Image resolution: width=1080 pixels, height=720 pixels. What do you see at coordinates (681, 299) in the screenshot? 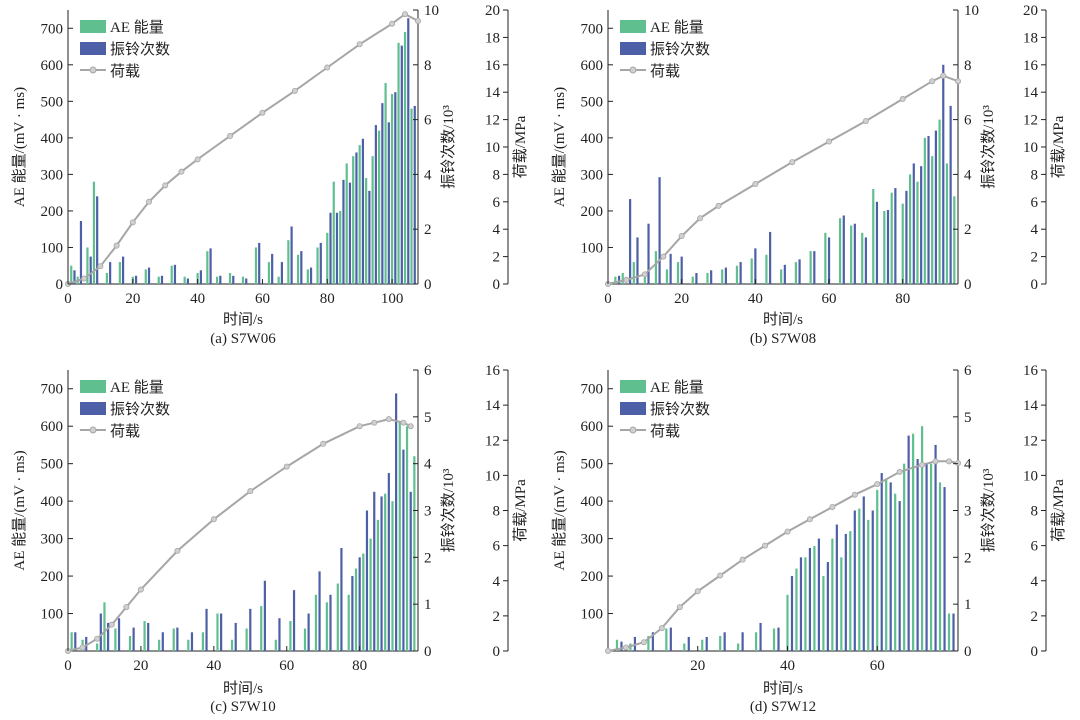
I see `x-tick-label: 20` at bounding box center [681, 299].